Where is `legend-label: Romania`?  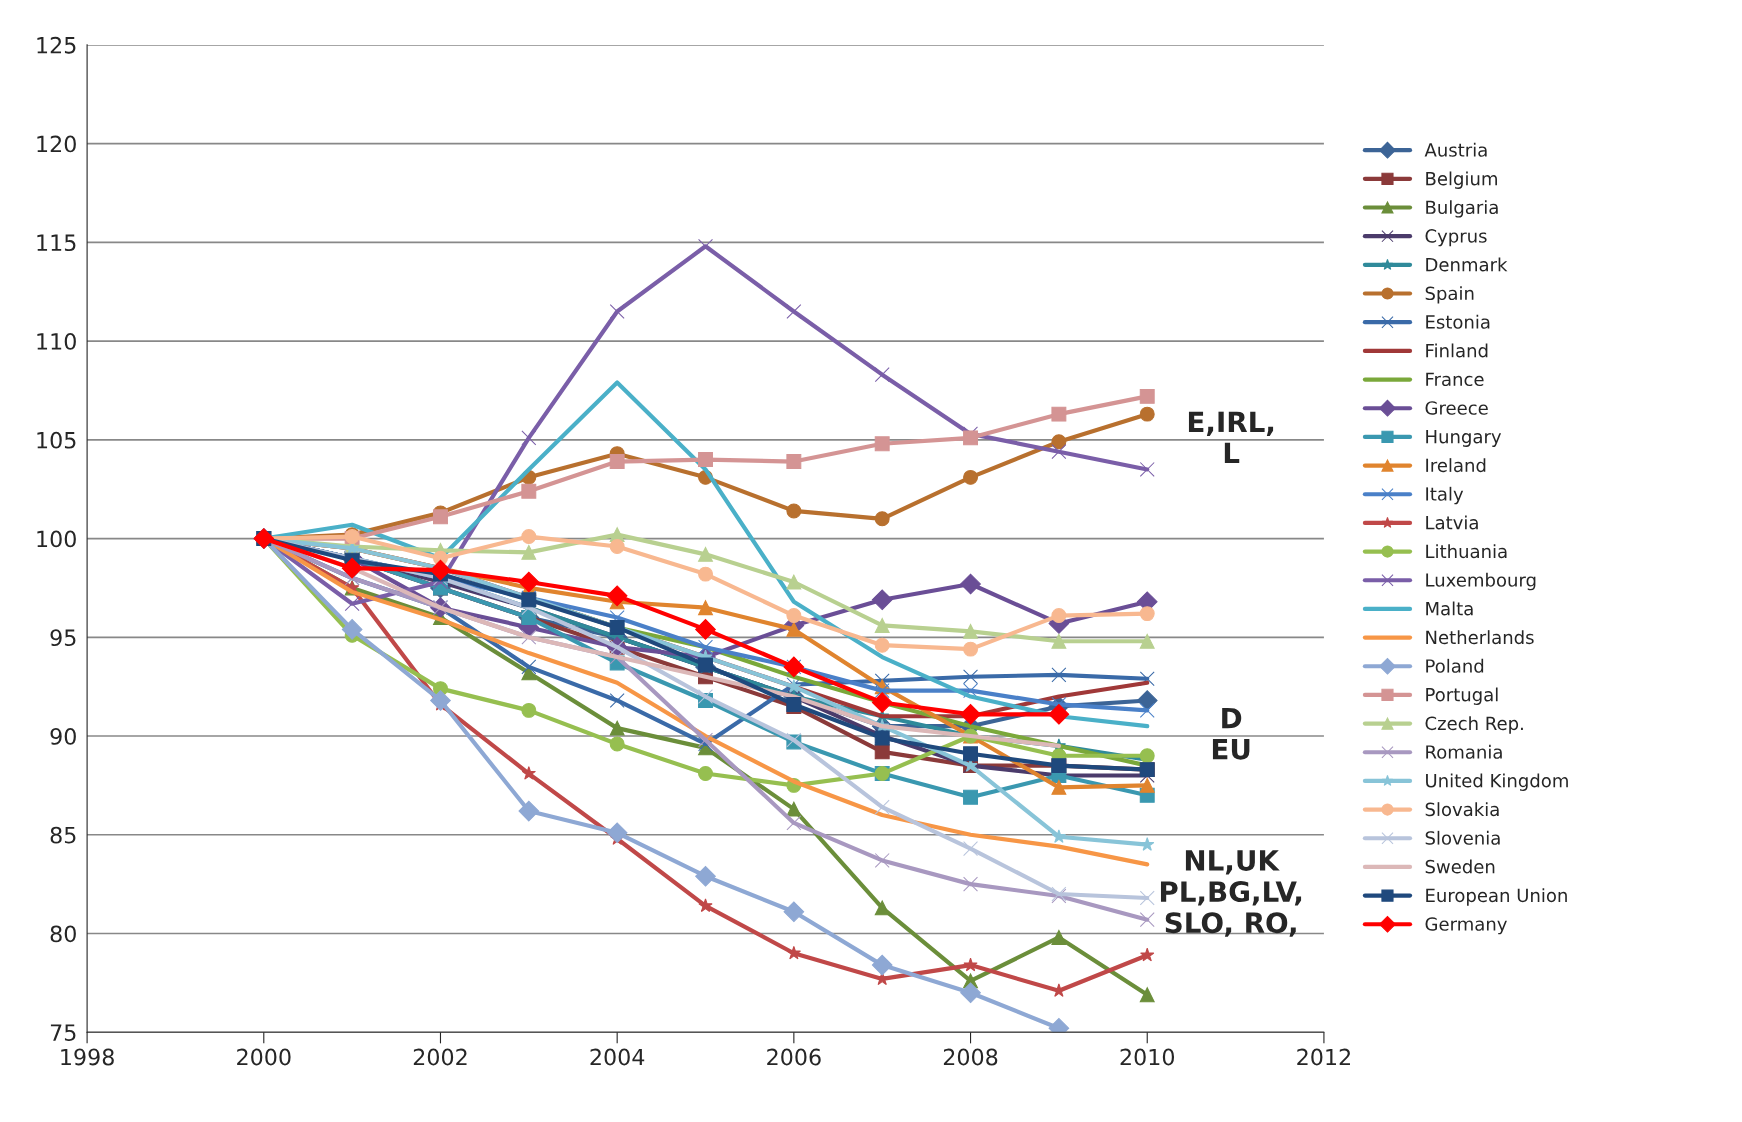 legend-label: Romania is located at coordinates (1464, 751).